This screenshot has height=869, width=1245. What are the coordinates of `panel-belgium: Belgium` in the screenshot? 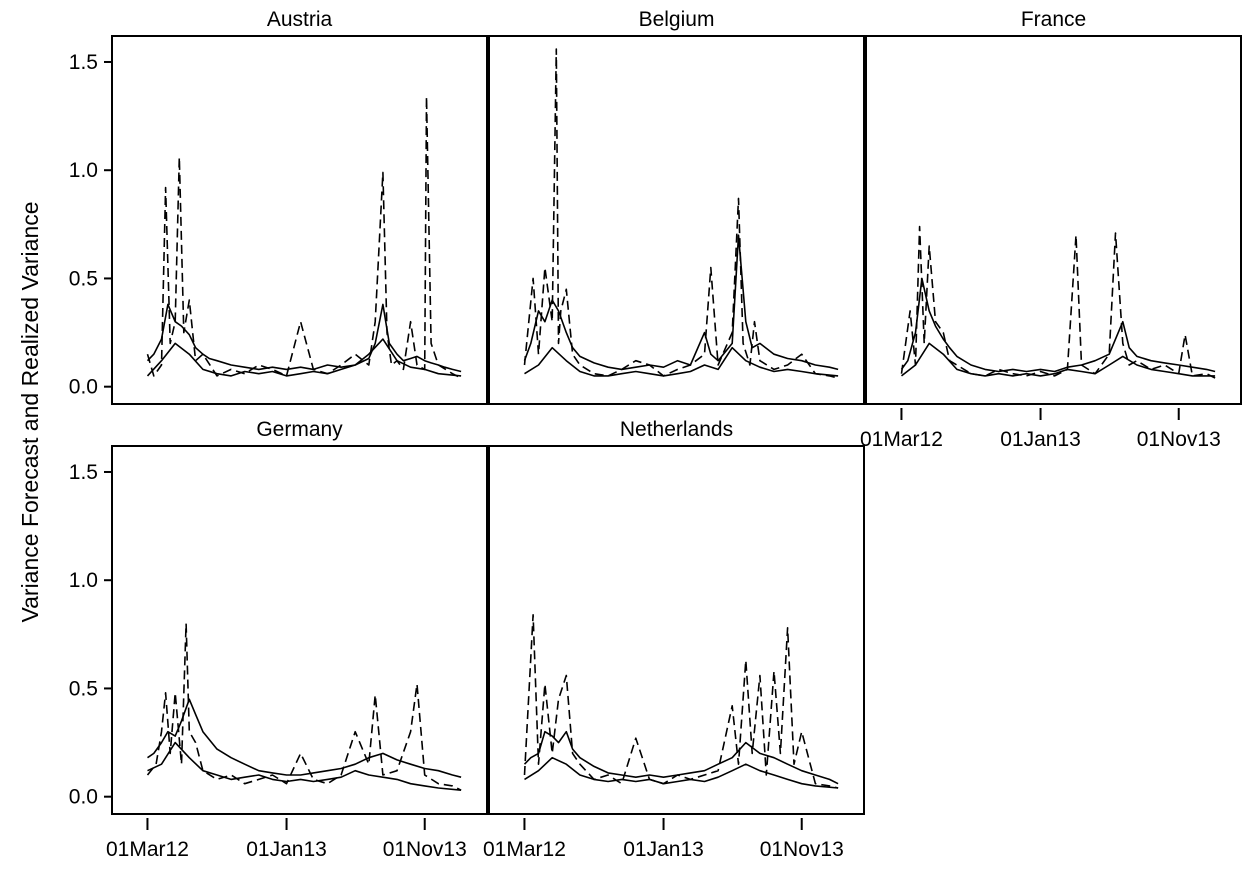 It's located at (676, 206).